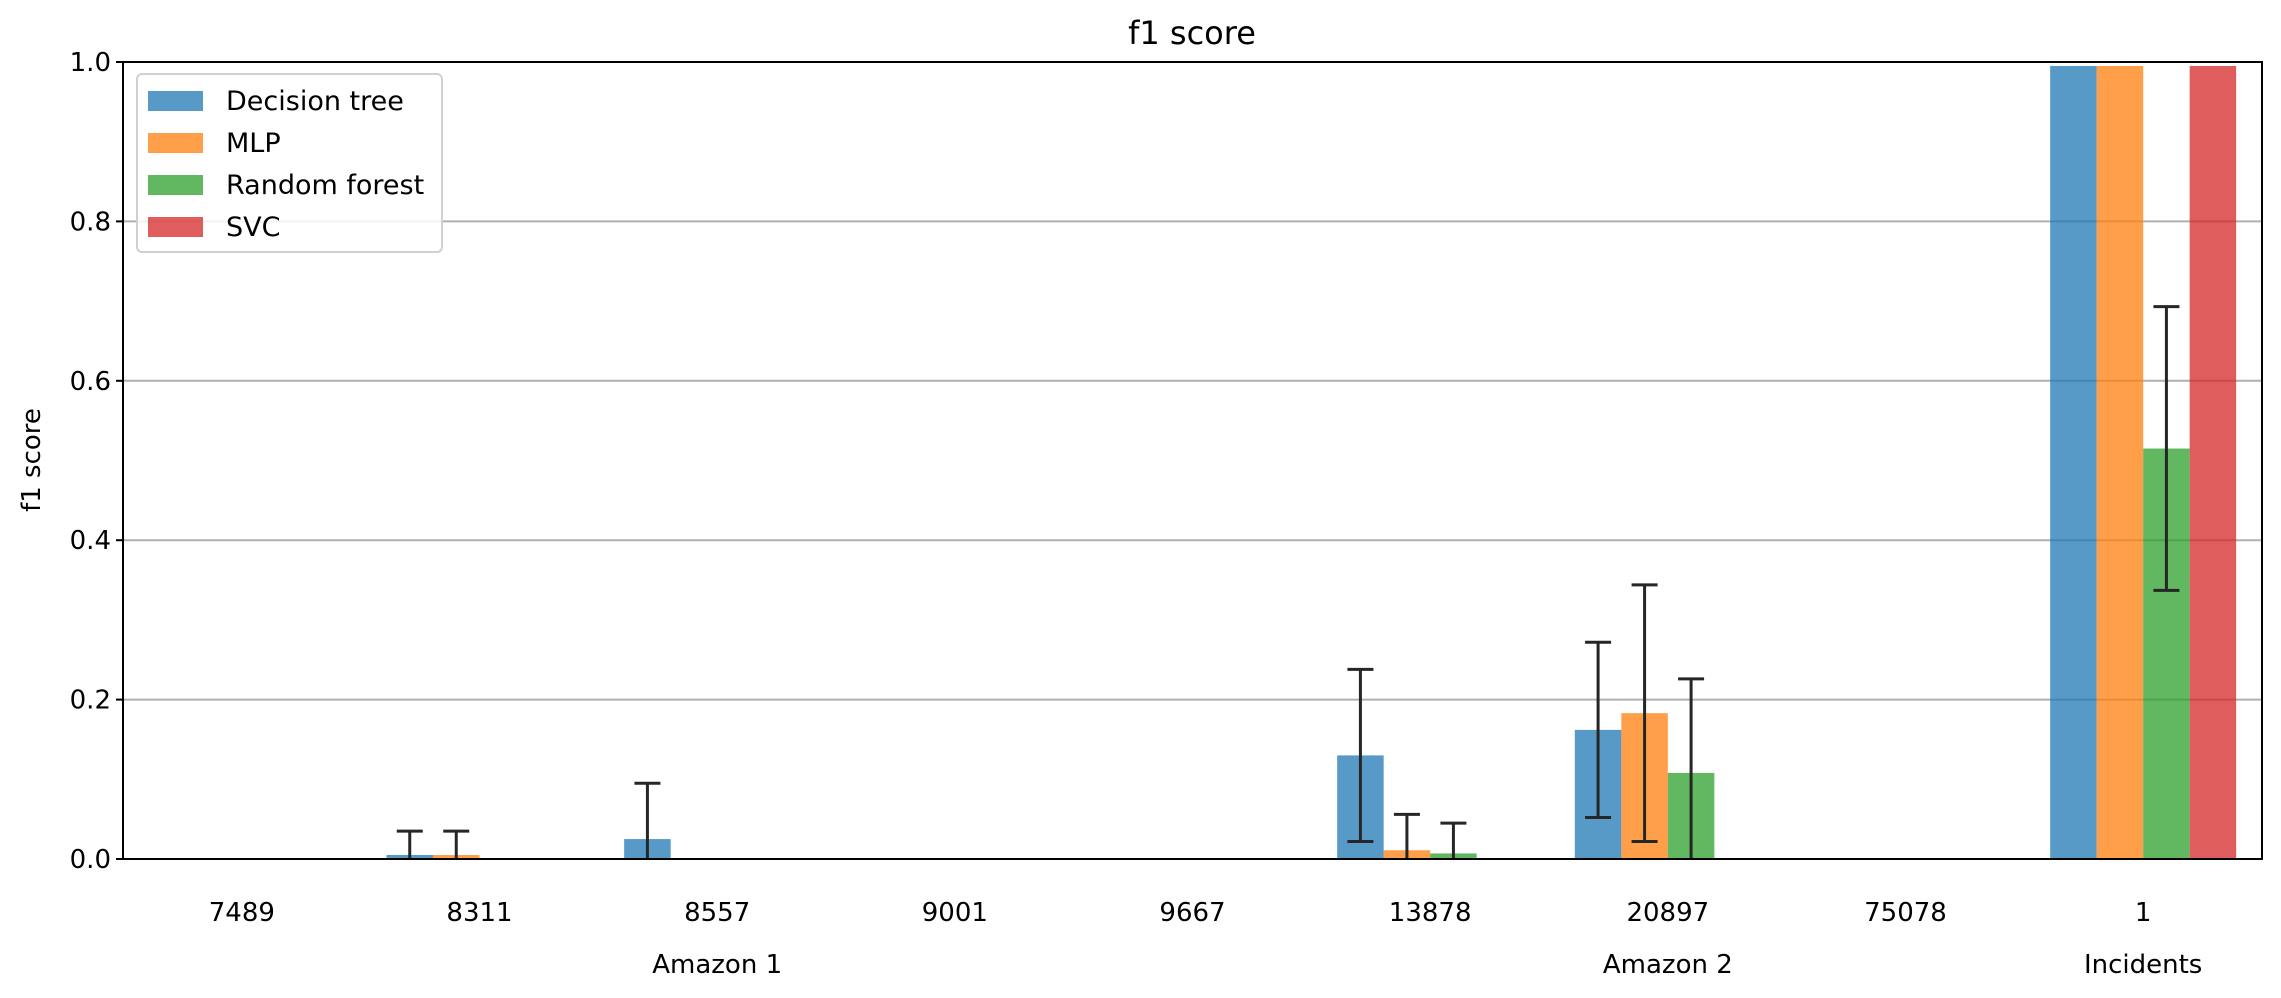 Image resolution: width=2281 pixels, height=998 pixels. Describe the element at coordinates (90, 541) in the screenshot. I see `y-tick-label: 0.4` at that location.